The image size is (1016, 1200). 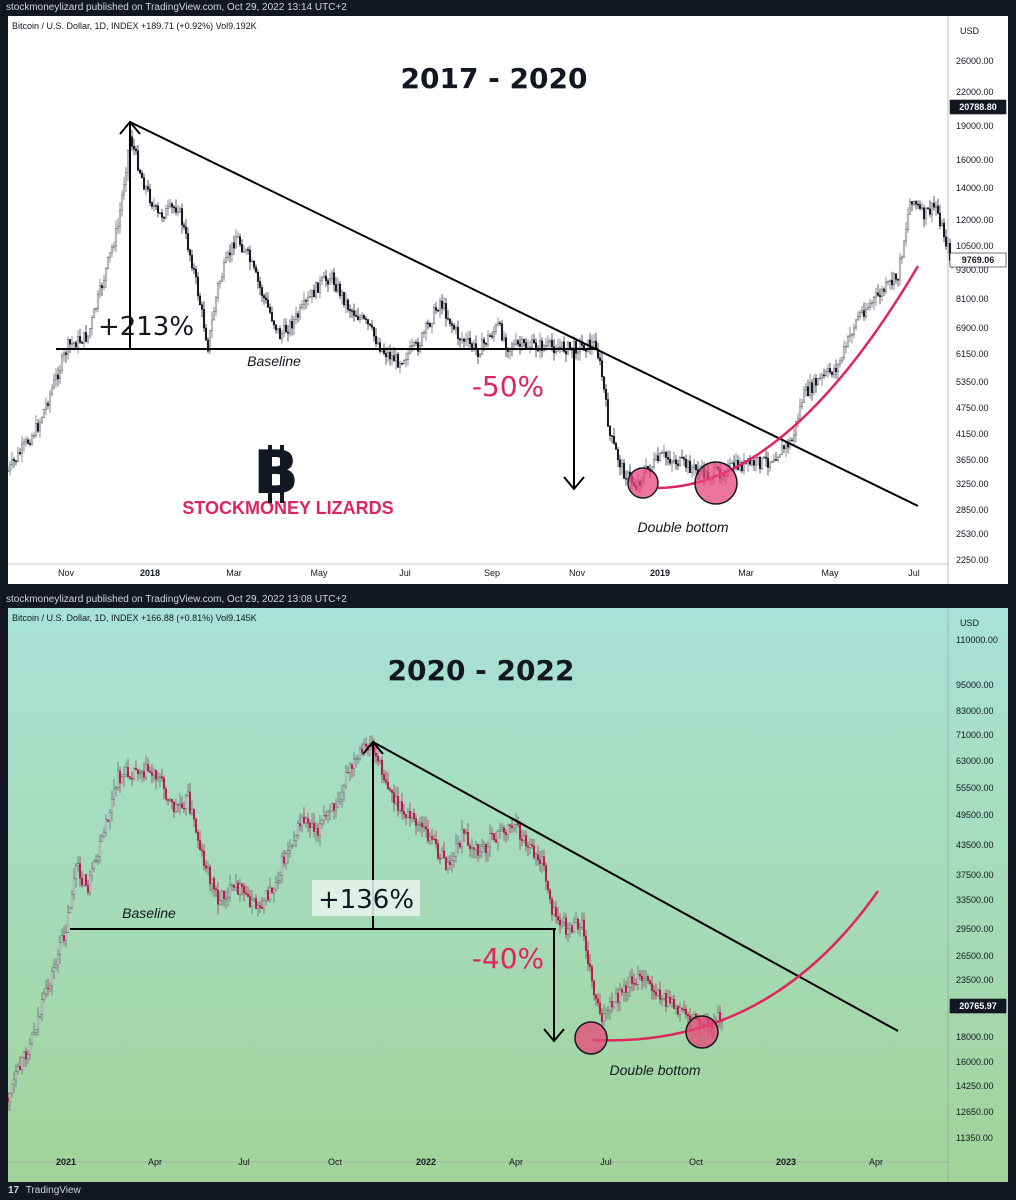 What do you see at coordinates (972, 328) in the screenshot?
I see `y-tick-label: 6900.00` at bounding box center [972, 328].